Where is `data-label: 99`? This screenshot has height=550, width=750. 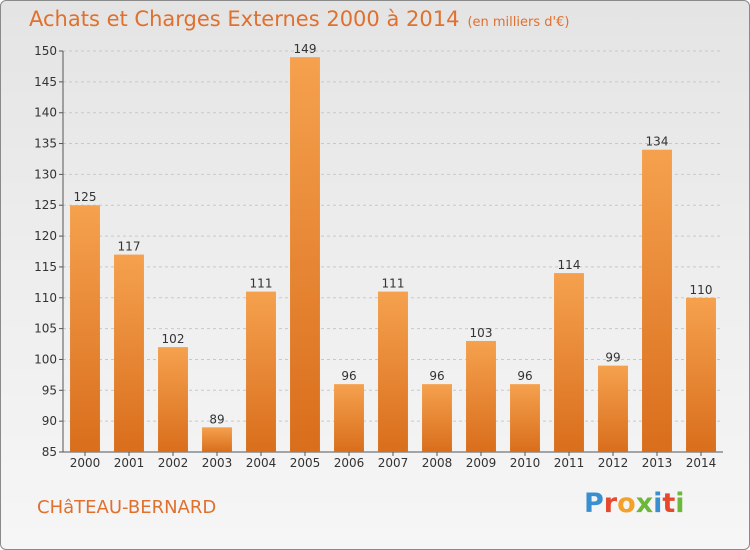
data-label: 99 is located at coordinates (612, 358).